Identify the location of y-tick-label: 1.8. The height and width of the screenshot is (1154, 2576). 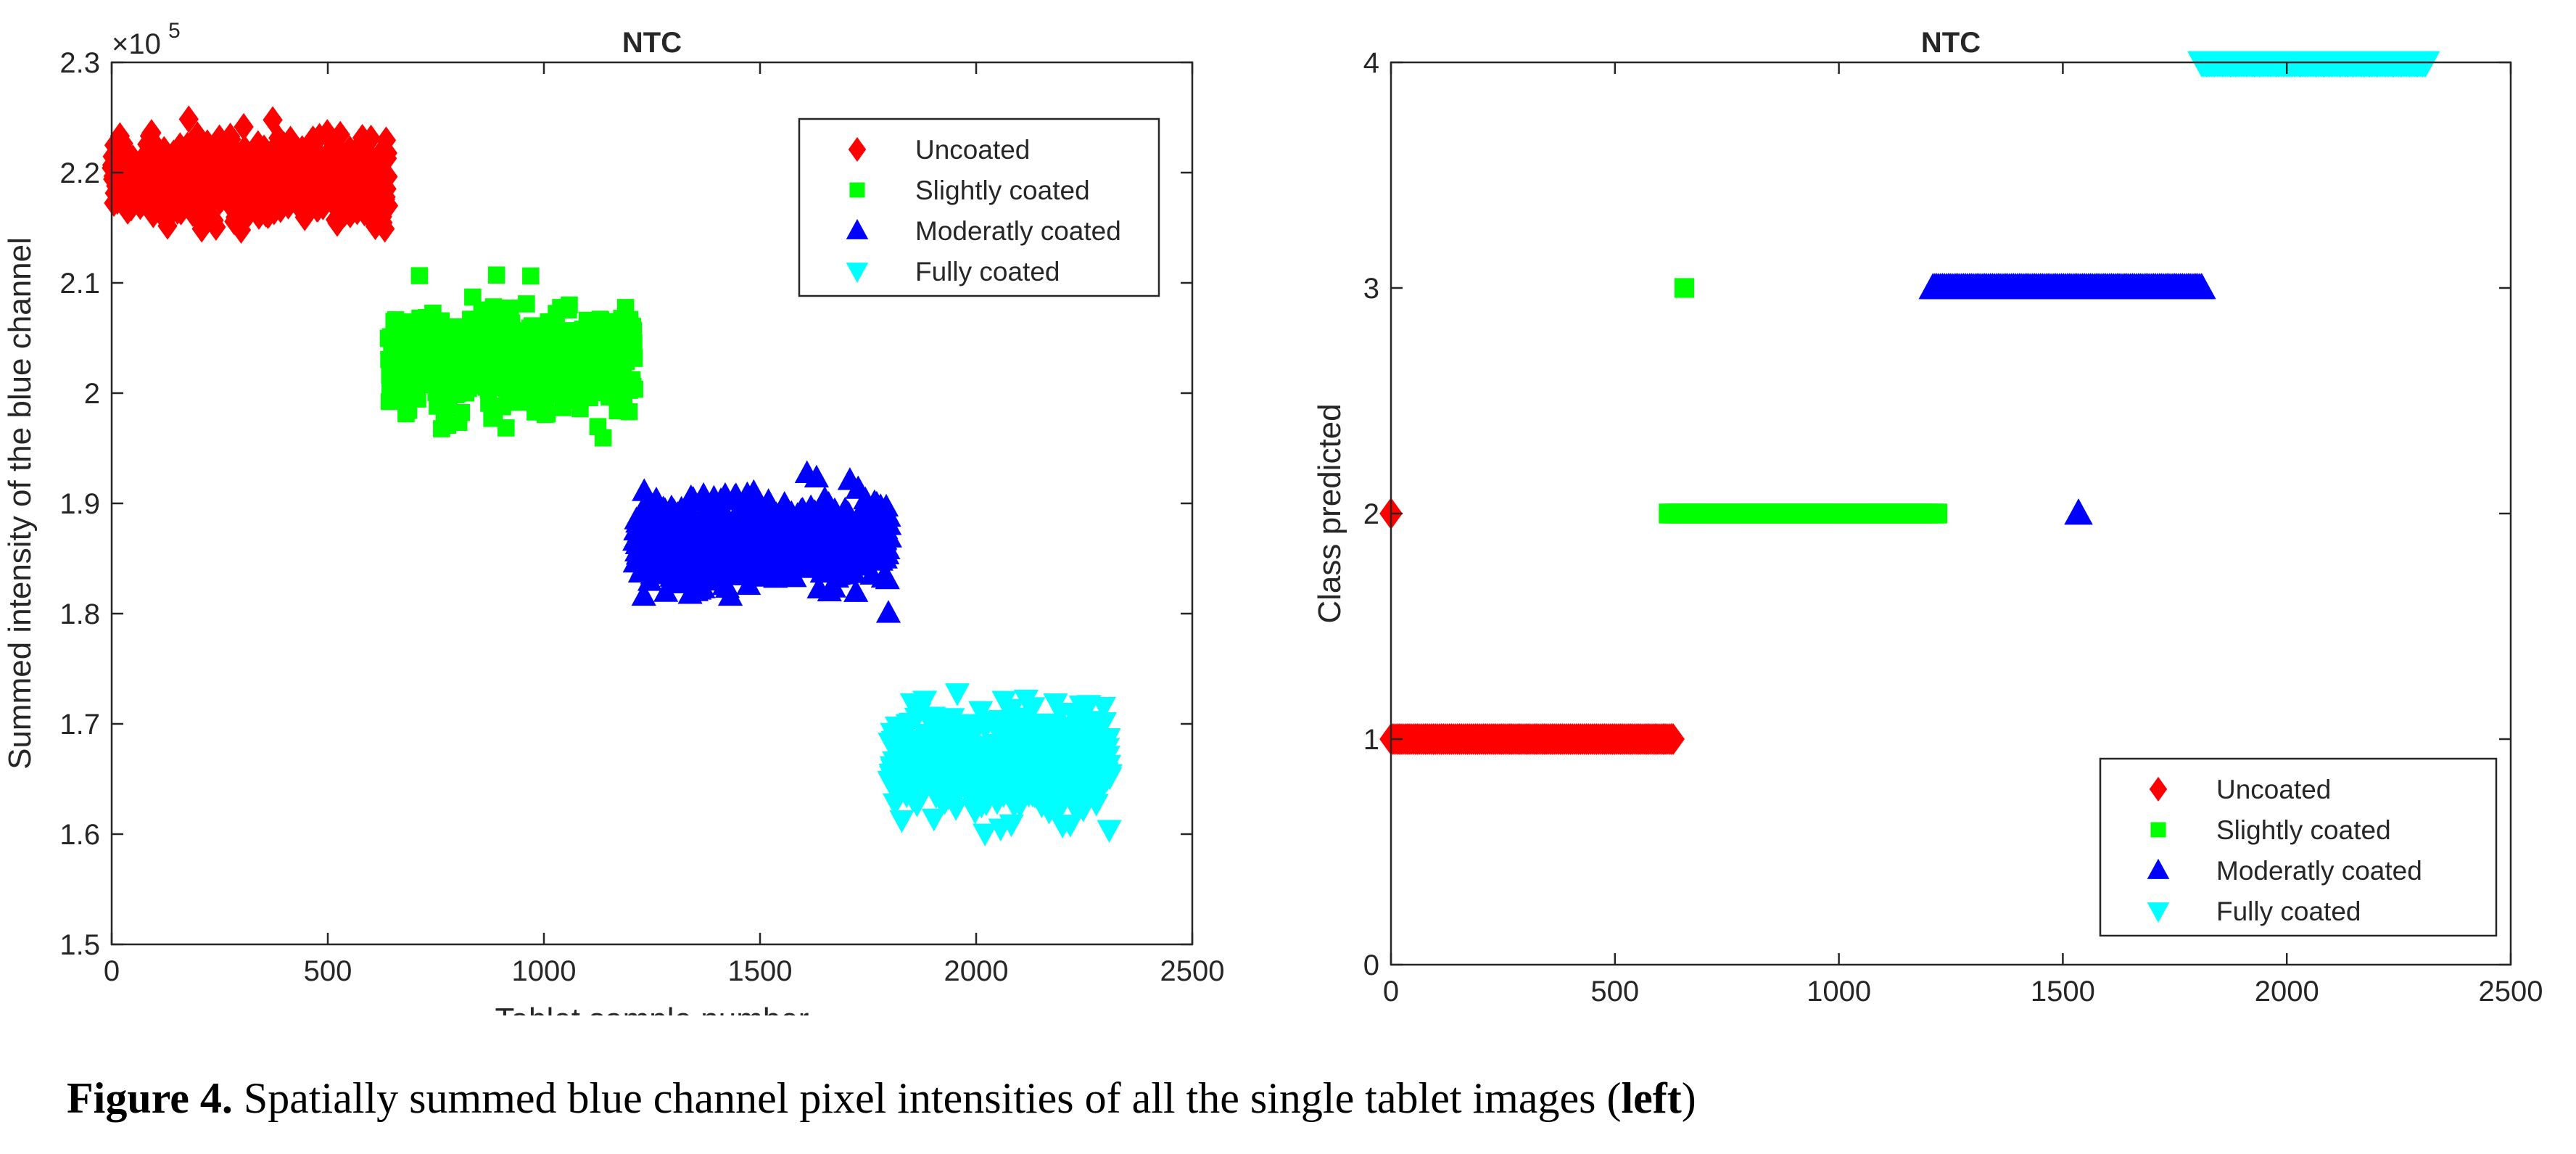
(79, 614).